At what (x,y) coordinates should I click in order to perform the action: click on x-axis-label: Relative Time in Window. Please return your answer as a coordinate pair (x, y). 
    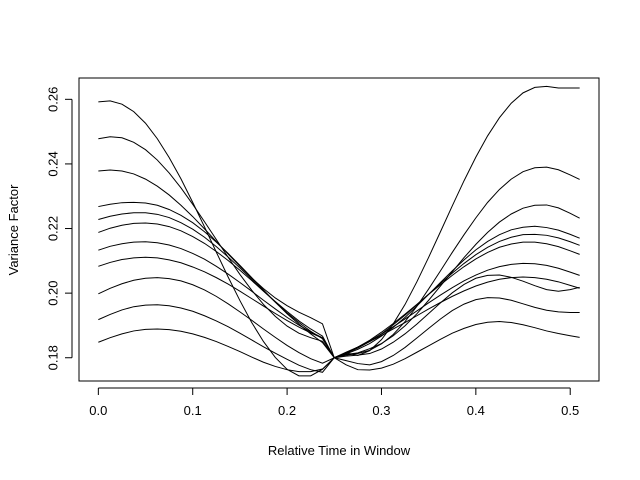
    Looking at the image, I should click on (339, 450).